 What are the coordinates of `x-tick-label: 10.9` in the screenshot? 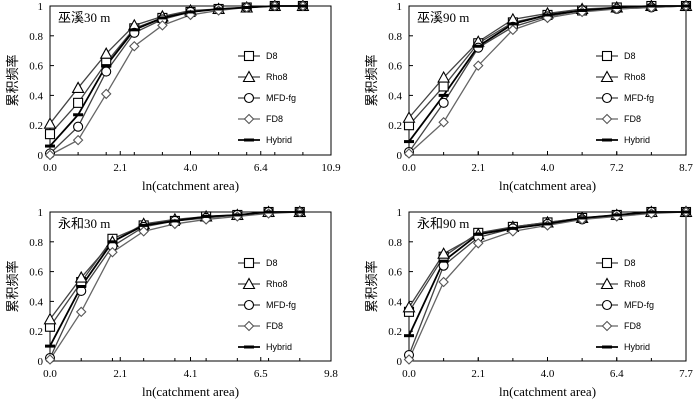 It's located at (331, 168).